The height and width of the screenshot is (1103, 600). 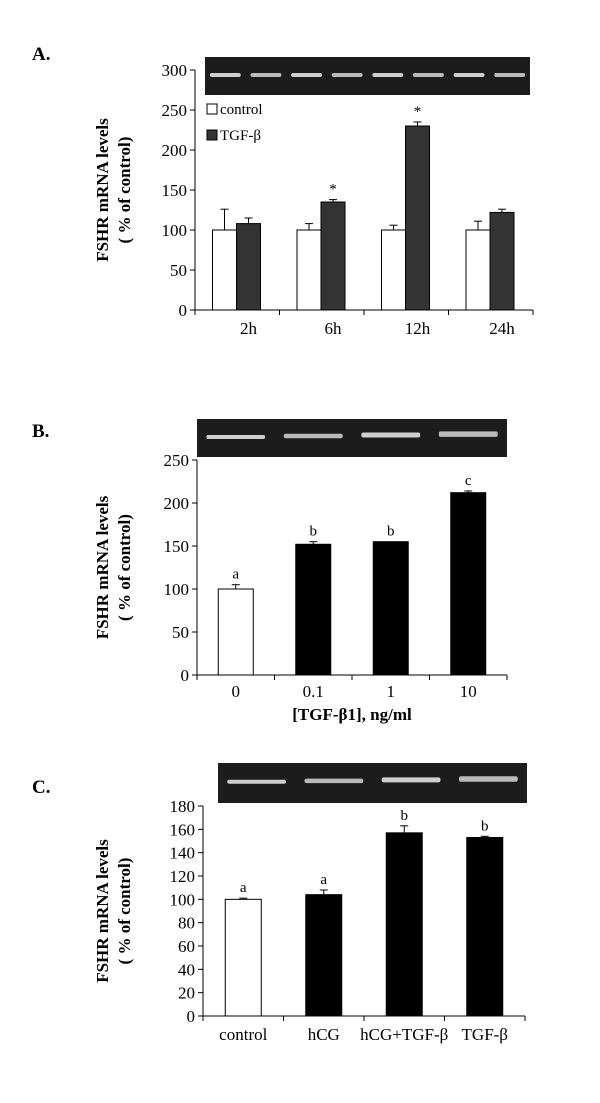 I want to click on category-label: 0, so click(x=236, y=691).